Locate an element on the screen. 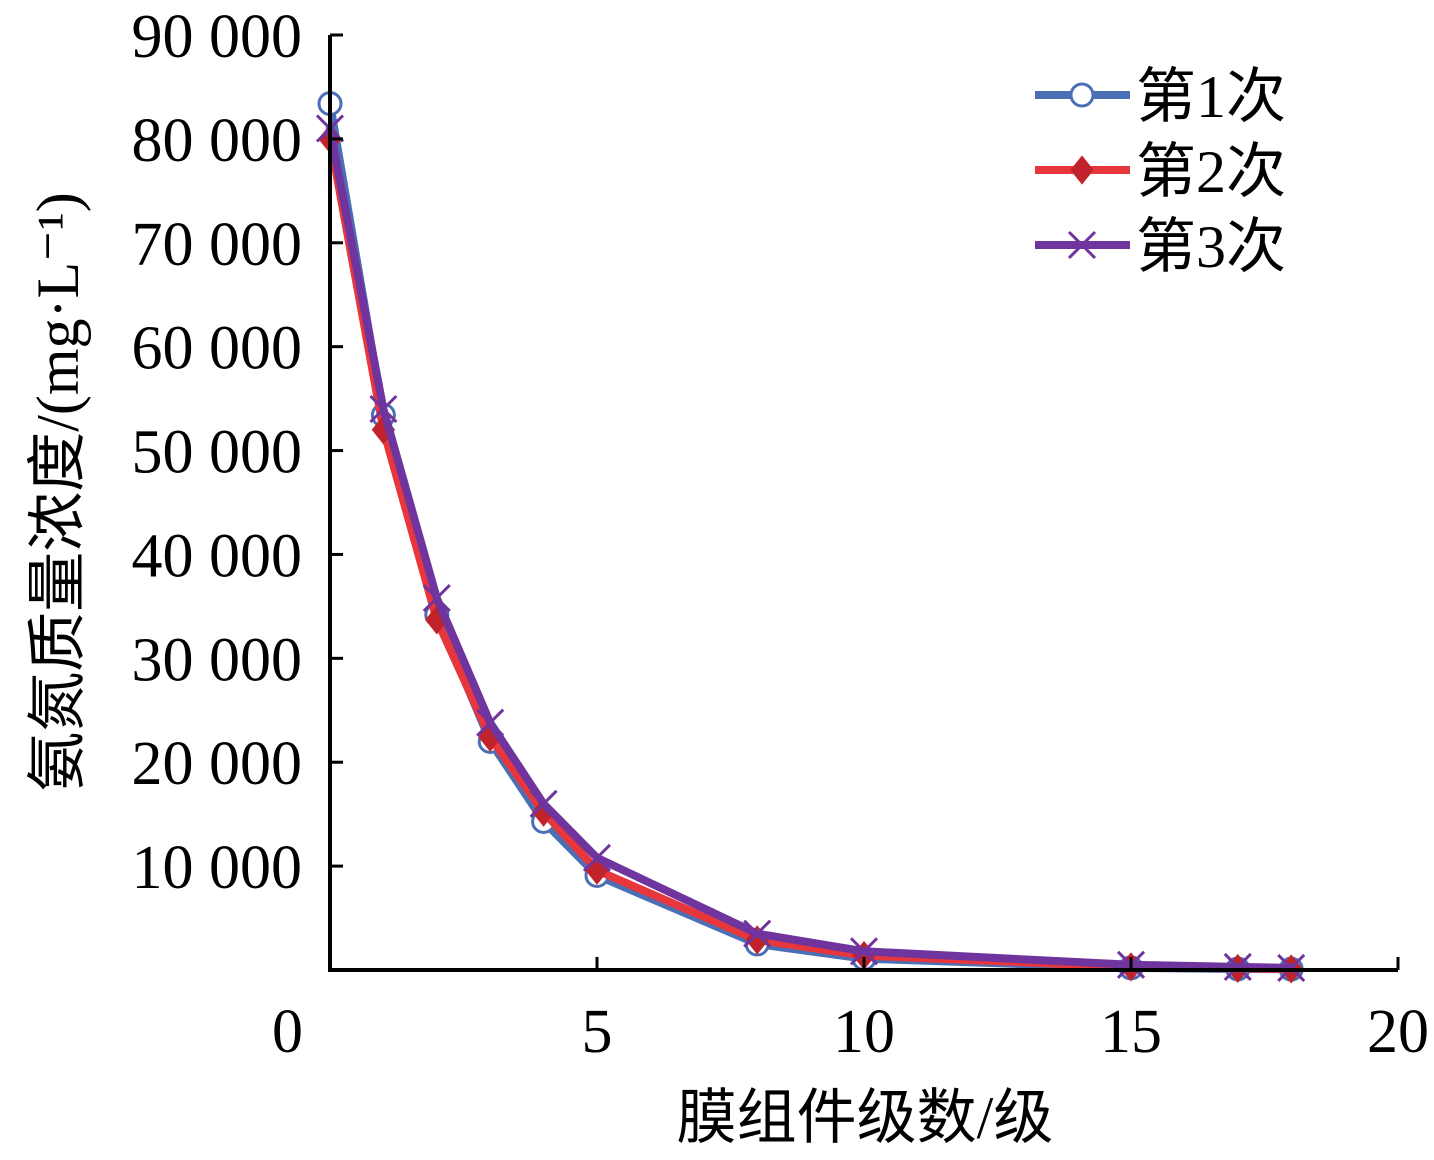  y-tick-label: 30 000 is located at coordinates (217, 660).